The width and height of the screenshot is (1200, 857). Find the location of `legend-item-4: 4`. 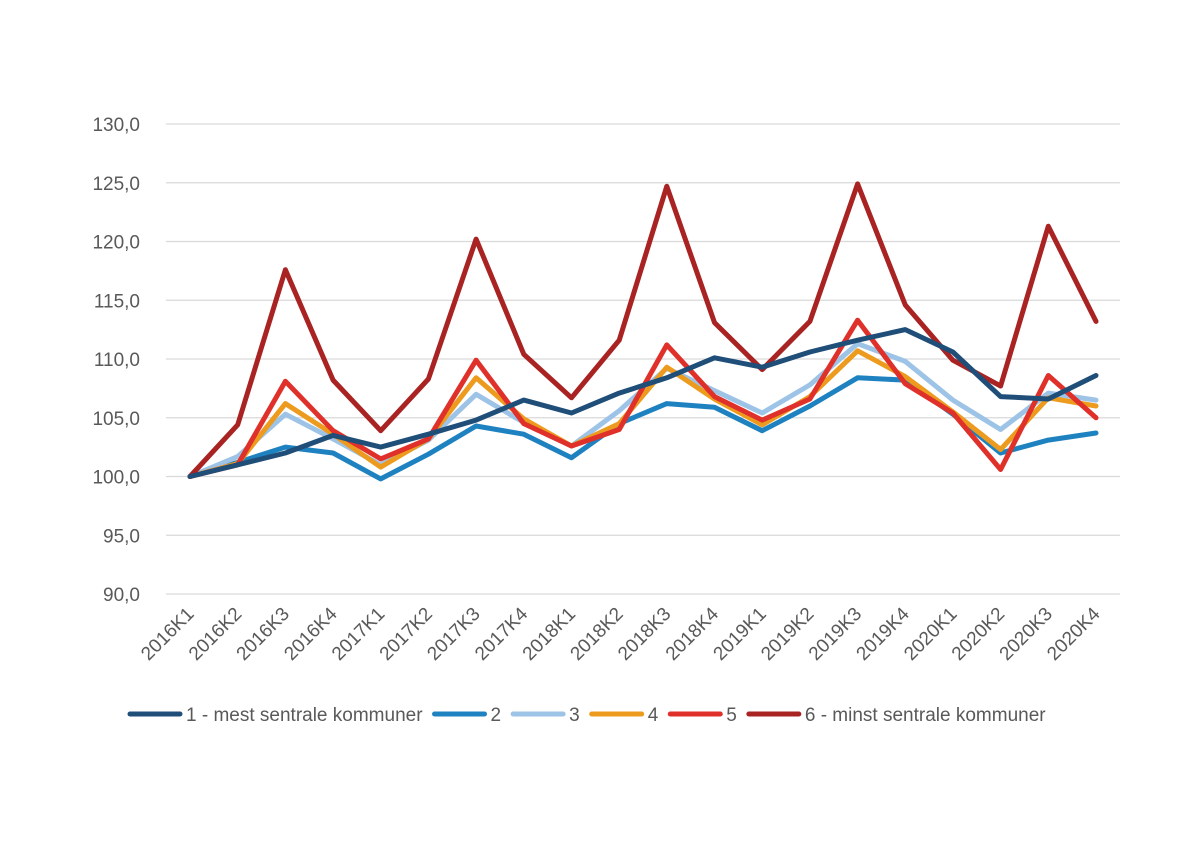

legend-item-4: 4 is located at coordinates (624, 715).